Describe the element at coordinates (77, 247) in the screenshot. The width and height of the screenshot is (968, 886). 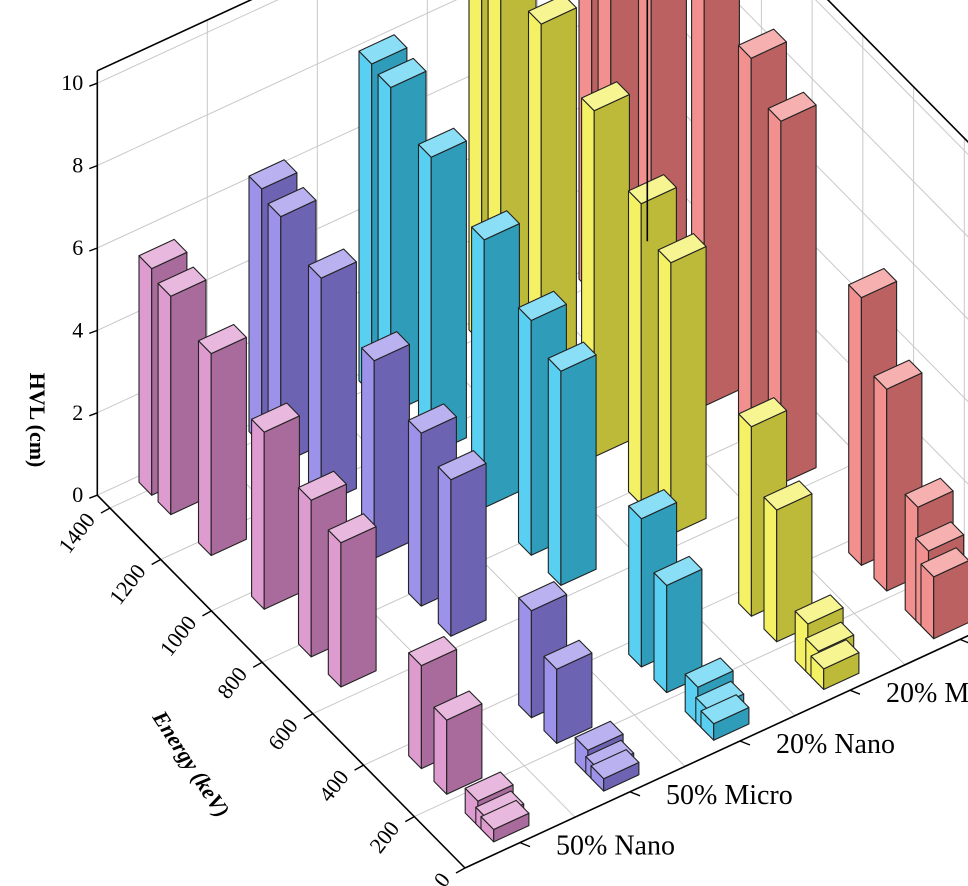
I see `y-tick-label: 6` at that location.